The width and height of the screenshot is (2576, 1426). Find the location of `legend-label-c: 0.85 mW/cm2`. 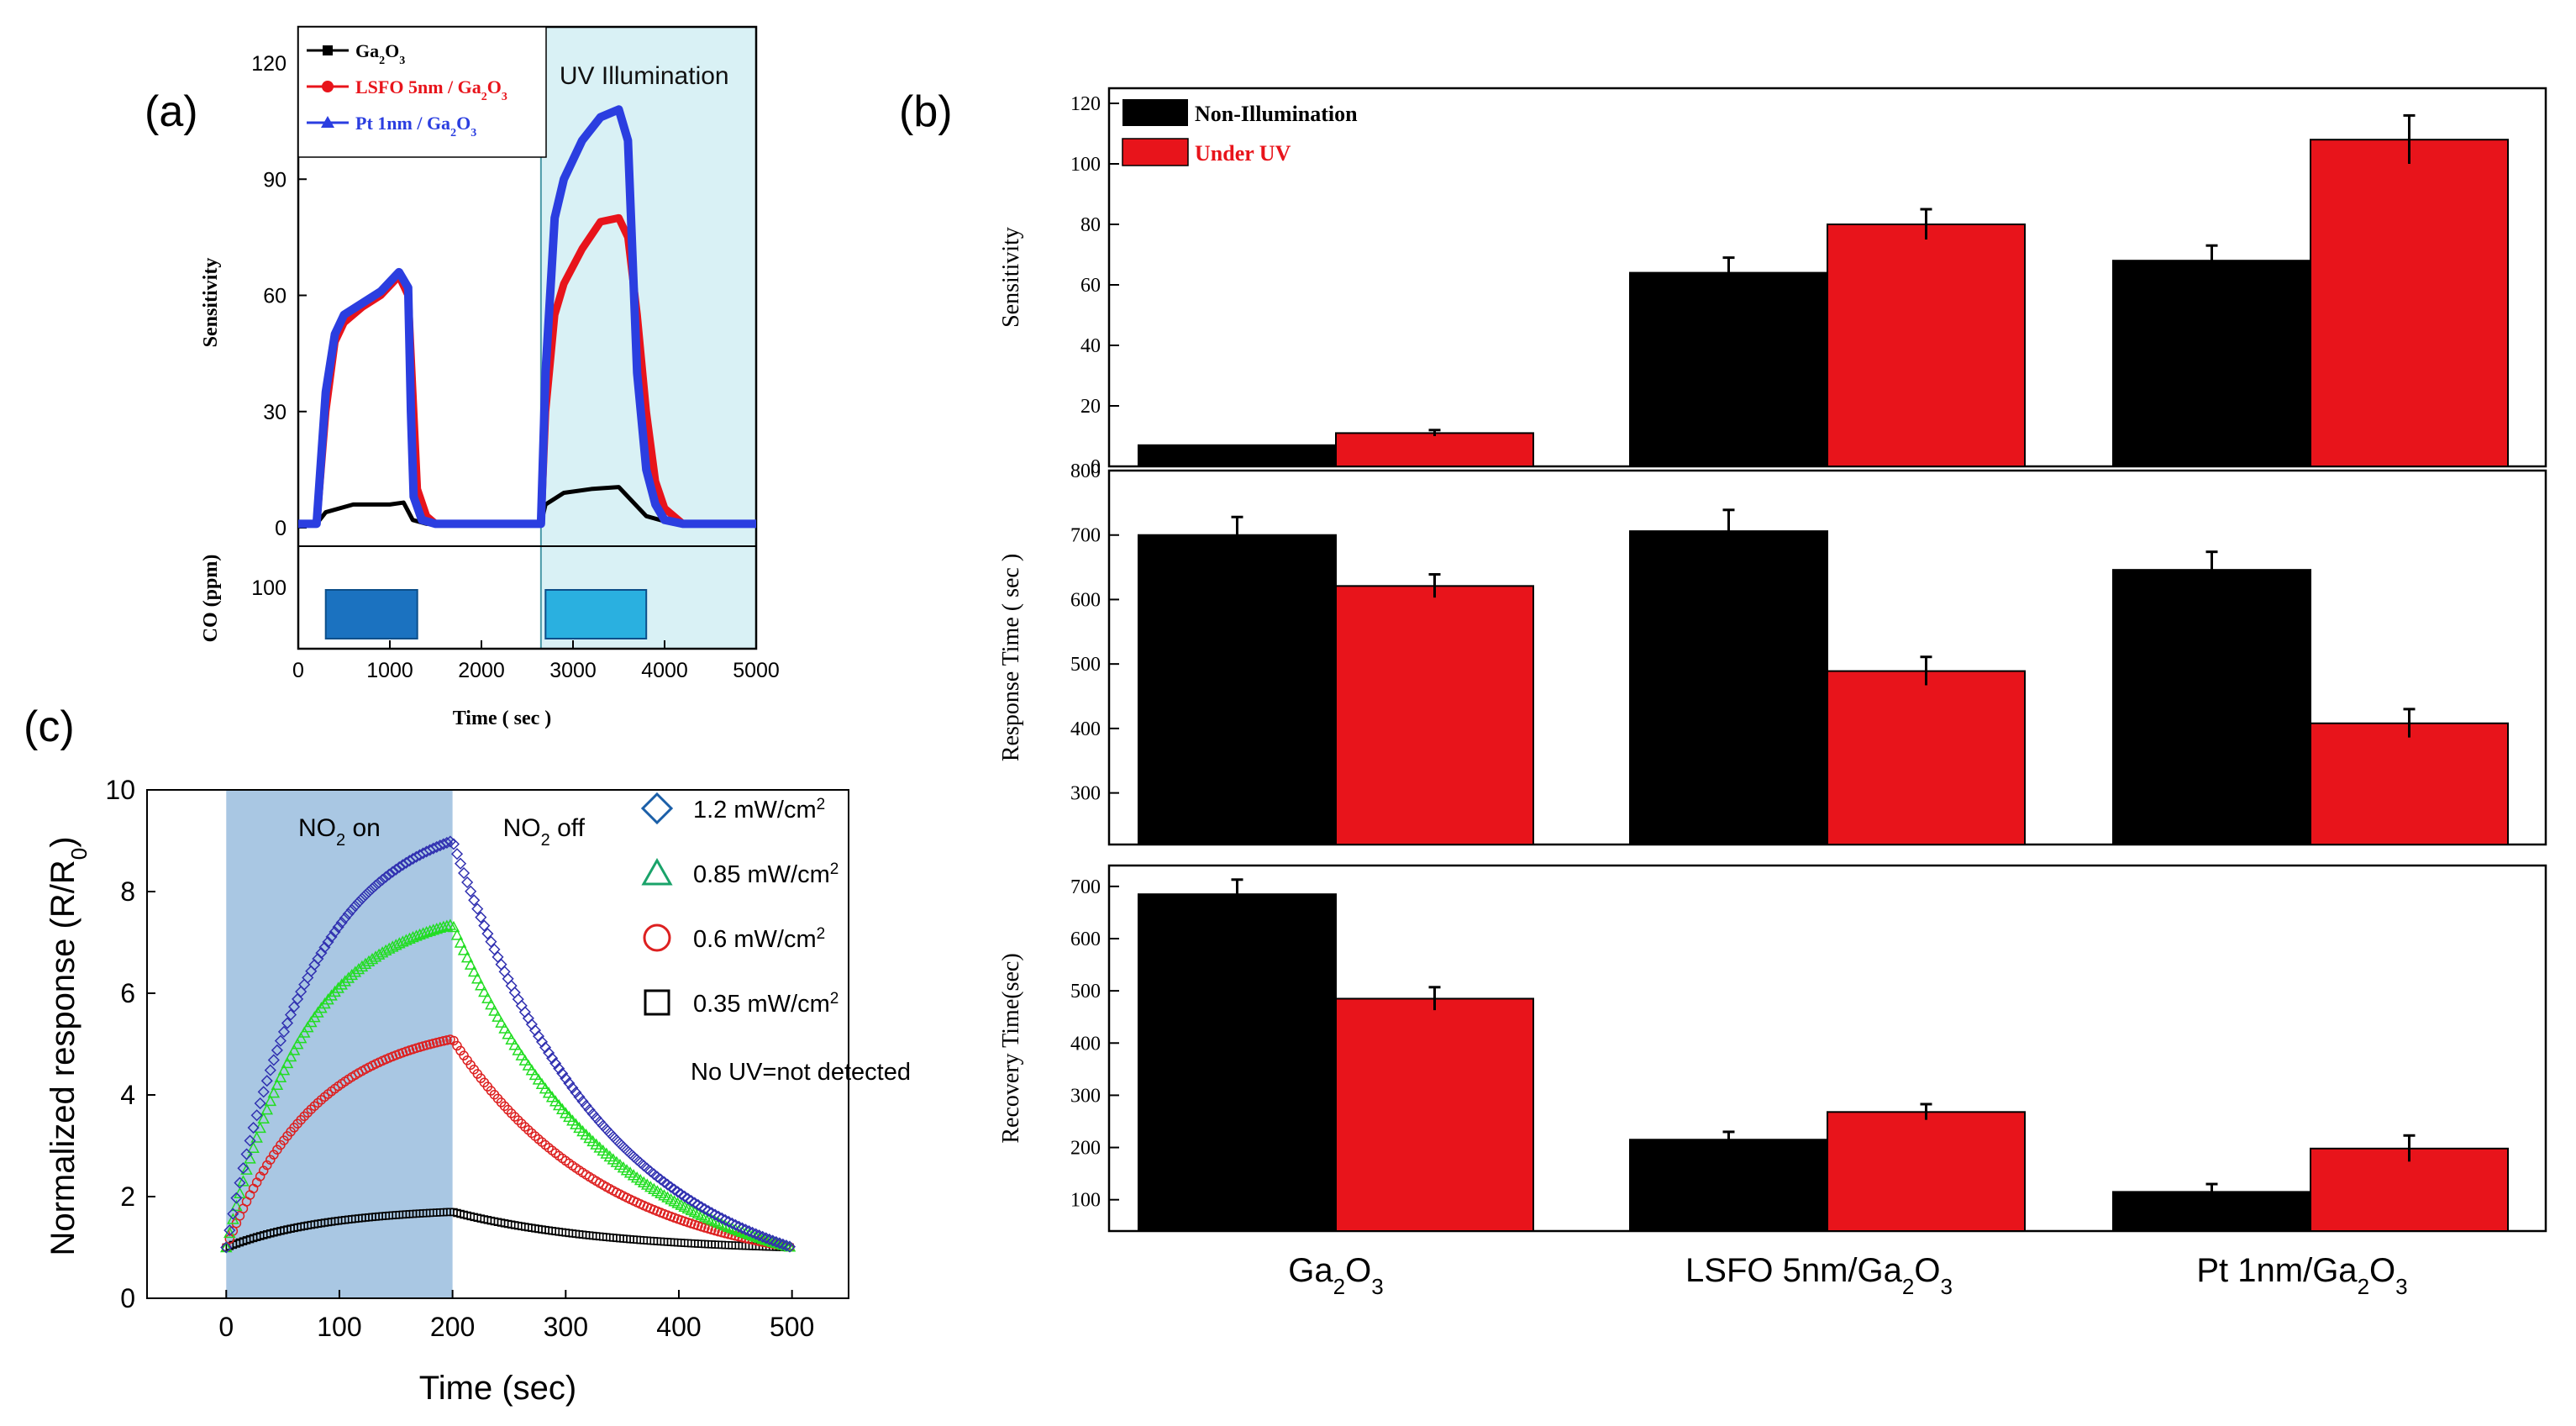

legend-label-c: 0.85 mW/cm2 is located at coordinates (766, 874).